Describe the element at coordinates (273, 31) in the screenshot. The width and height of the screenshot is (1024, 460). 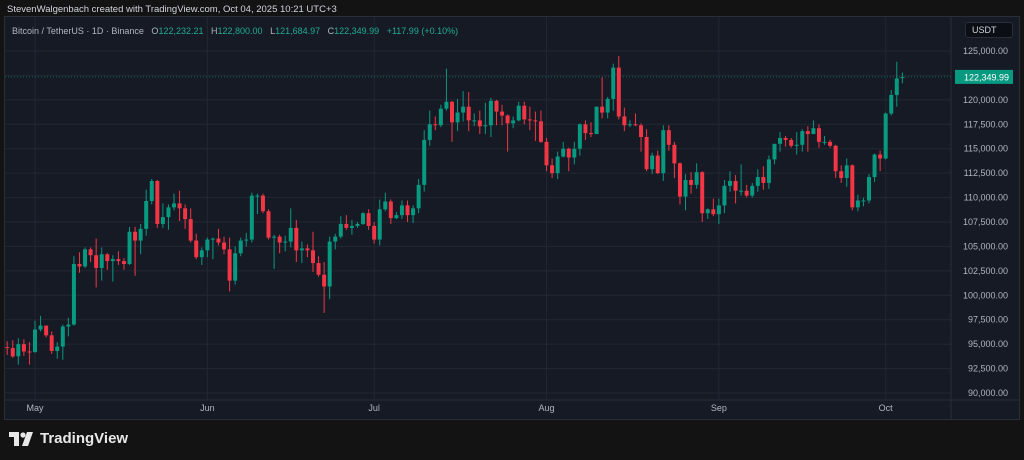
I see `low-label: L` at that location.